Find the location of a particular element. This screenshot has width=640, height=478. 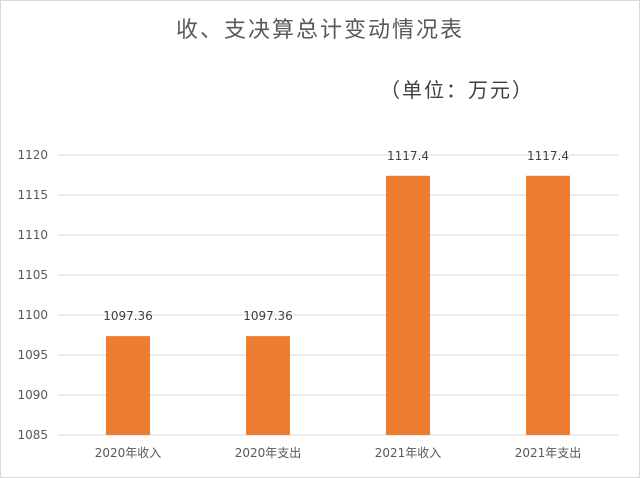

y-tick-label: 1120 is located at coordinates (32, 155).